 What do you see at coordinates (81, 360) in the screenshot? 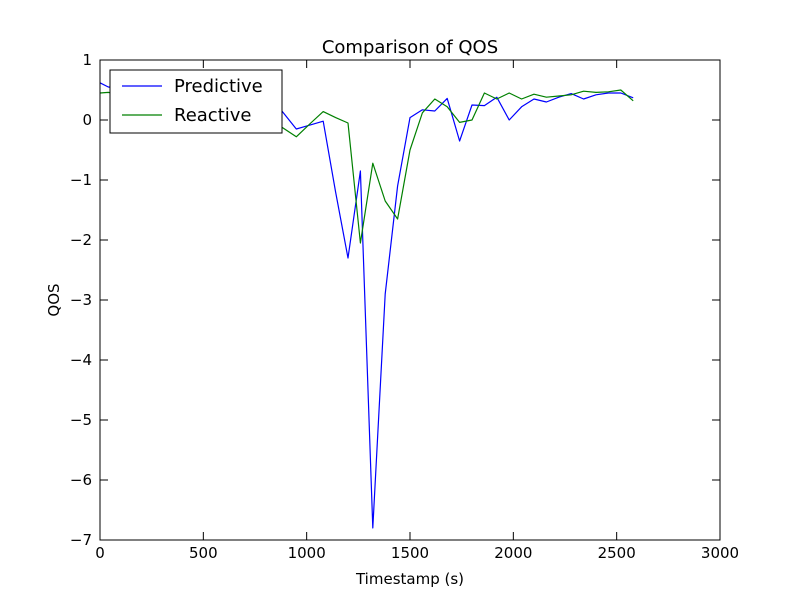
I see `y-tick-label: −4` at bounding box center [81, 360].